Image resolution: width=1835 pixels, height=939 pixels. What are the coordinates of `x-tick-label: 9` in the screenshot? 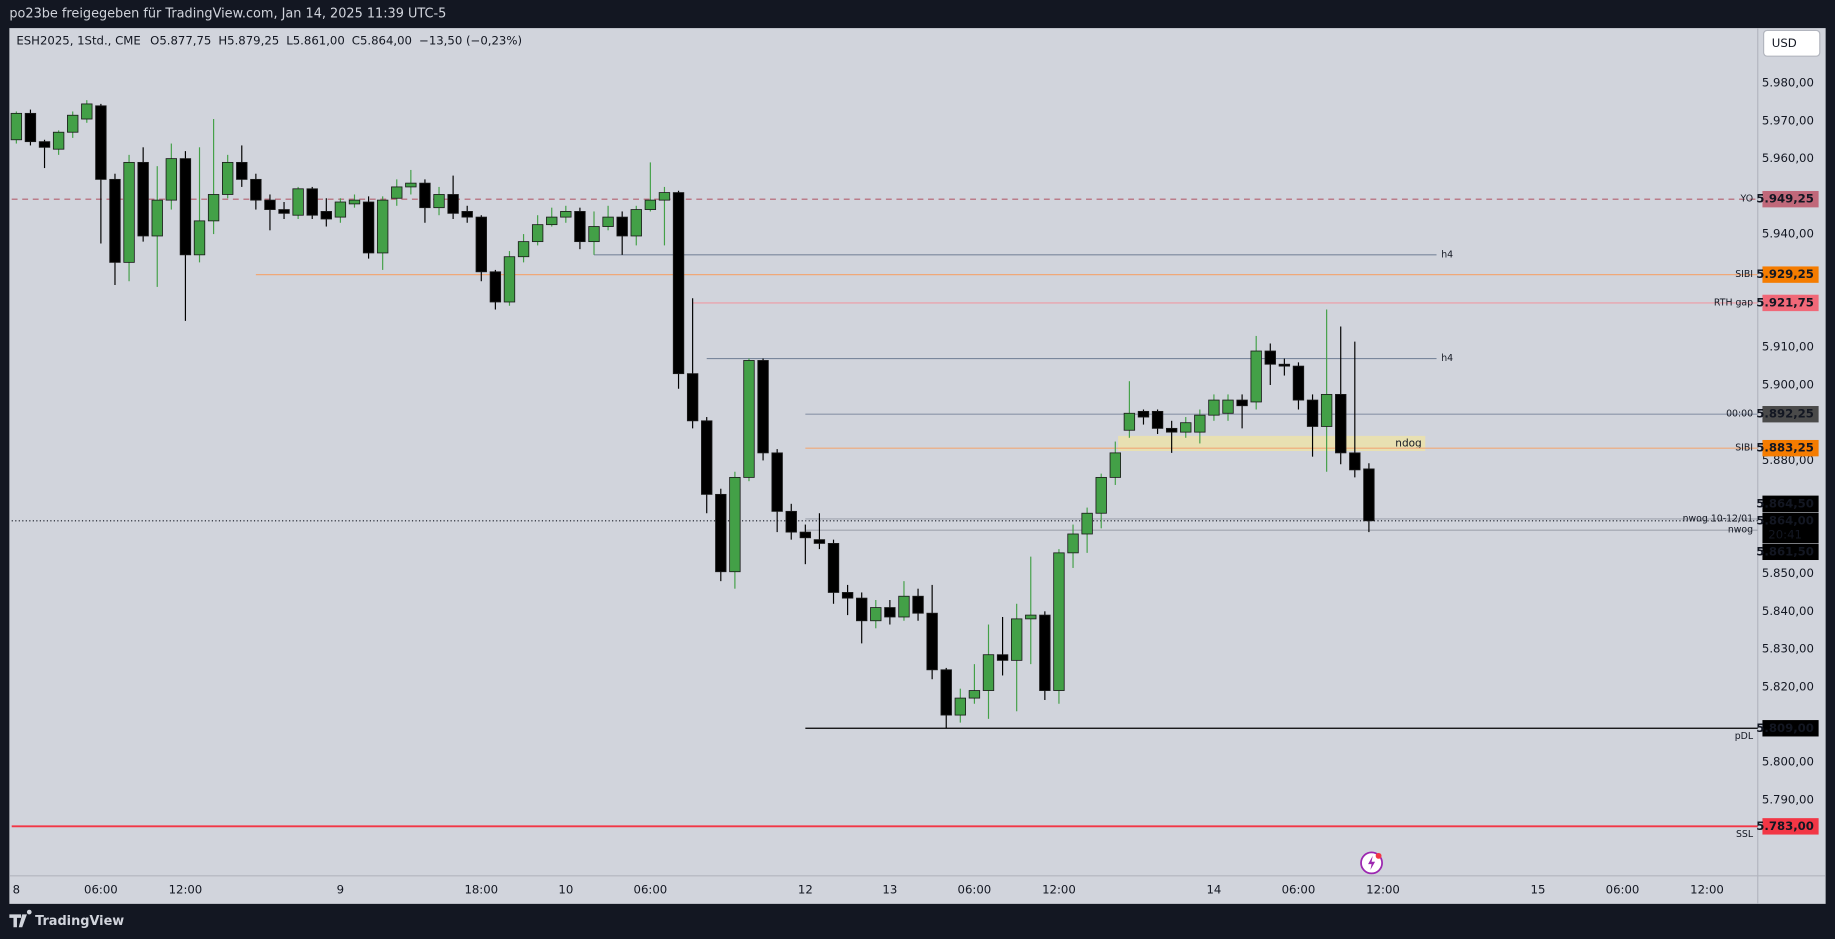 It's located at (340, 889).